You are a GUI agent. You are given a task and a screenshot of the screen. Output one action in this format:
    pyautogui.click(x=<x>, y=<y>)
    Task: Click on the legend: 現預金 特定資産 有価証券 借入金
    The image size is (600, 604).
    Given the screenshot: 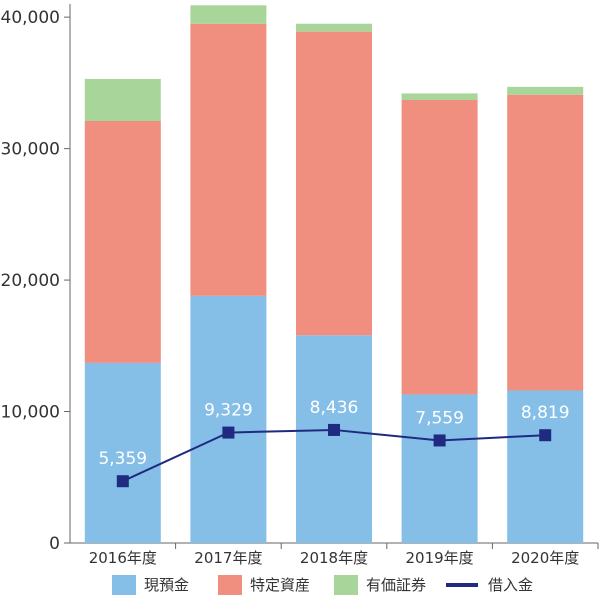 What is the action you would take?
    pyautogui.click(x=322, y=585)
    